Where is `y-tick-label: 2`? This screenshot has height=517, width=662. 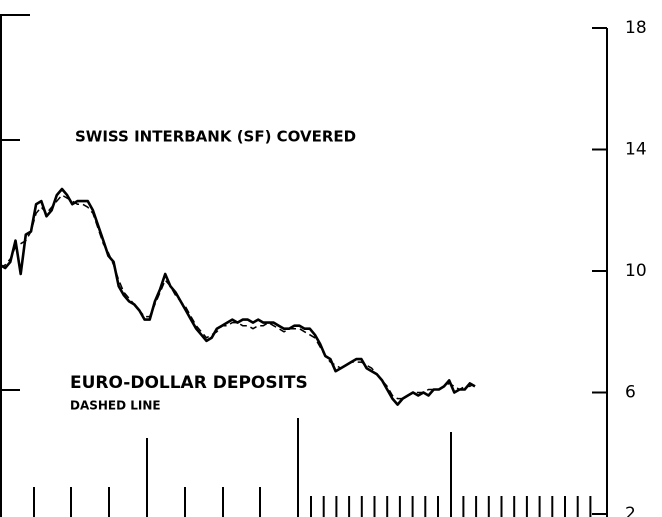 y-tick-label: 2 is located at coordinates (630, 510).